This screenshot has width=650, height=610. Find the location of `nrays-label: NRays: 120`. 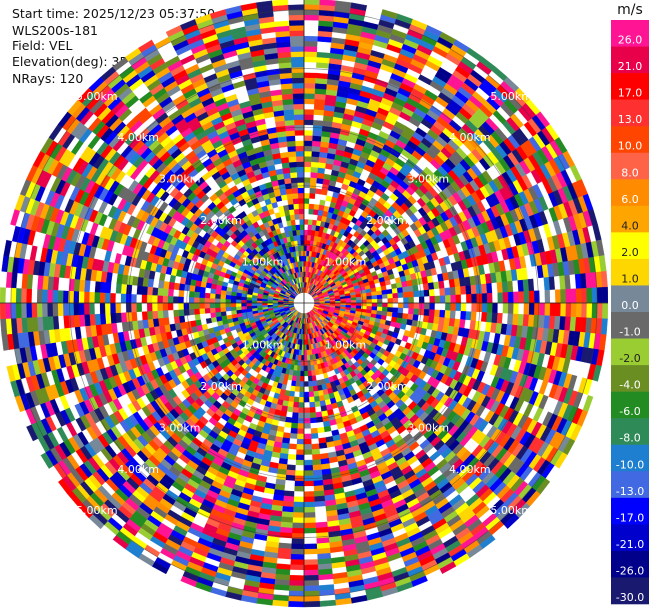

nrays-label: NRays: 120 is located at coordinates (48, 78).